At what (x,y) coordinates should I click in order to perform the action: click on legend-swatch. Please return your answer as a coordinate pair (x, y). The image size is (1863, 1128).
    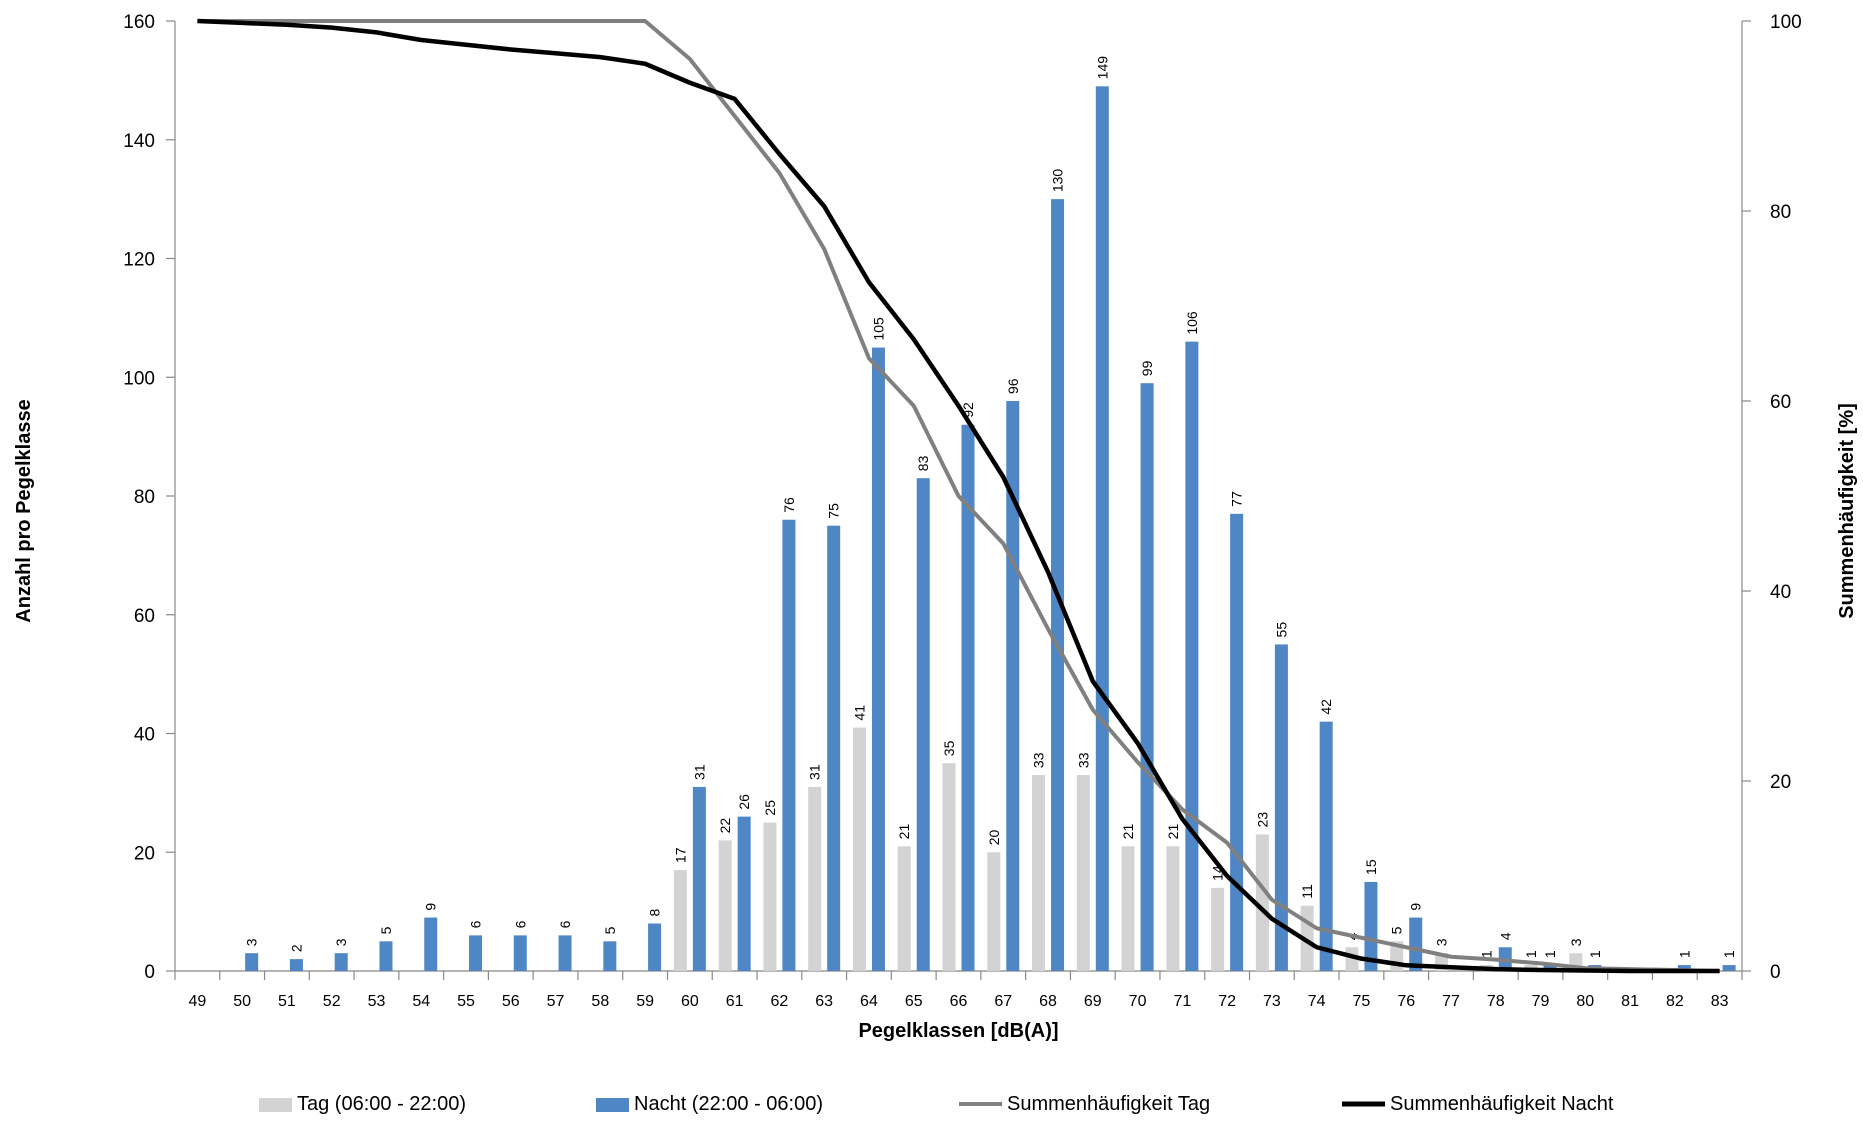
    Looking at the image, I should click on (275, 1105).